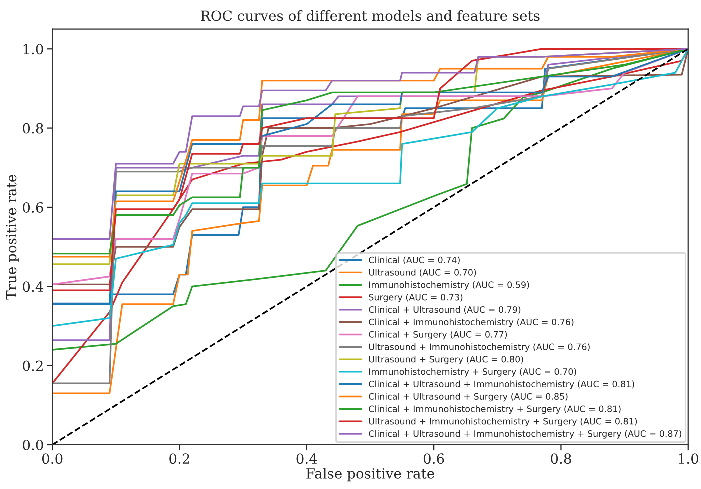  What do you see at coordinates (33, 287) in the screenshot?
I see `y-tick-label: 0.4` at bounding box center [33, 287].